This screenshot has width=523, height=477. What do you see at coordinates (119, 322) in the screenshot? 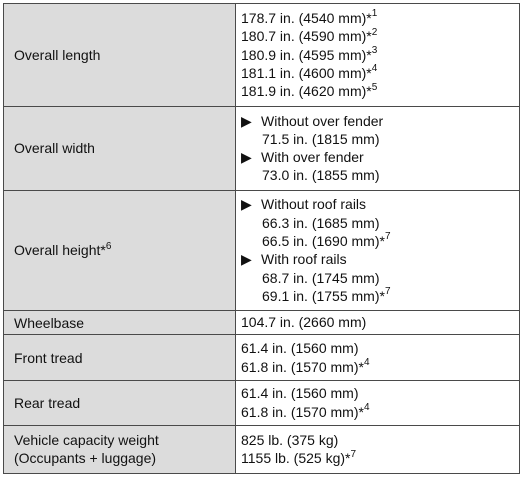
I see `row-label: Wheelbase` at bounding box center [119, 322].